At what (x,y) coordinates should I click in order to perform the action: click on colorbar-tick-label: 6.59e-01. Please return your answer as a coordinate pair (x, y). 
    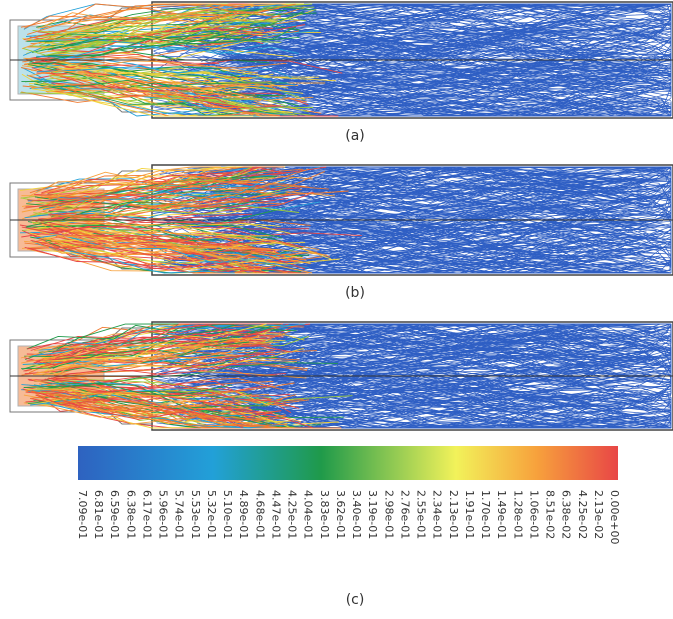
    Looking at the image, I should click on (114, 514).